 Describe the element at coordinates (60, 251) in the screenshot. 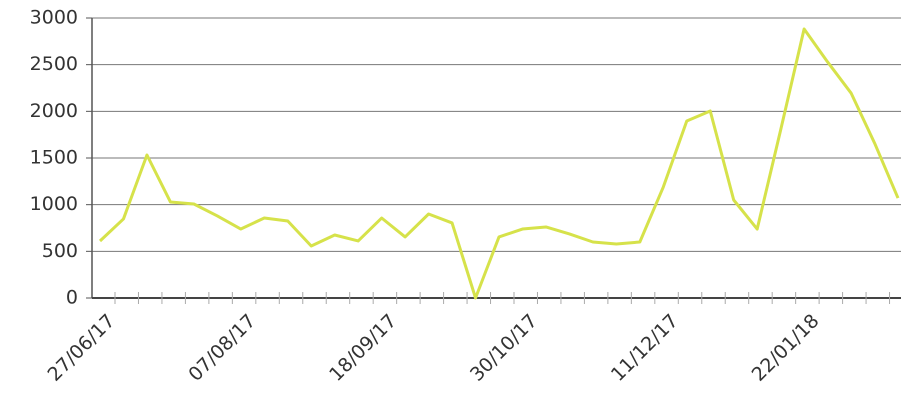

I see `y-tick-label: 500` at that location.